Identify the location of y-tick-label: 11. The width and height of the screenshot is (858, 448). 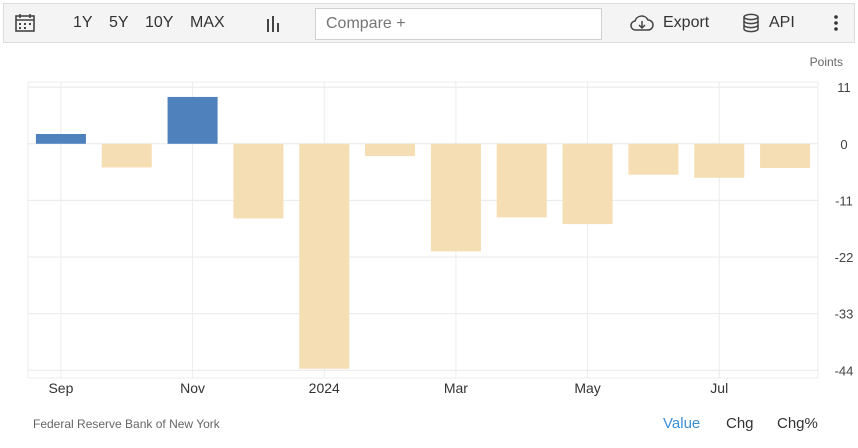
(844, 87).